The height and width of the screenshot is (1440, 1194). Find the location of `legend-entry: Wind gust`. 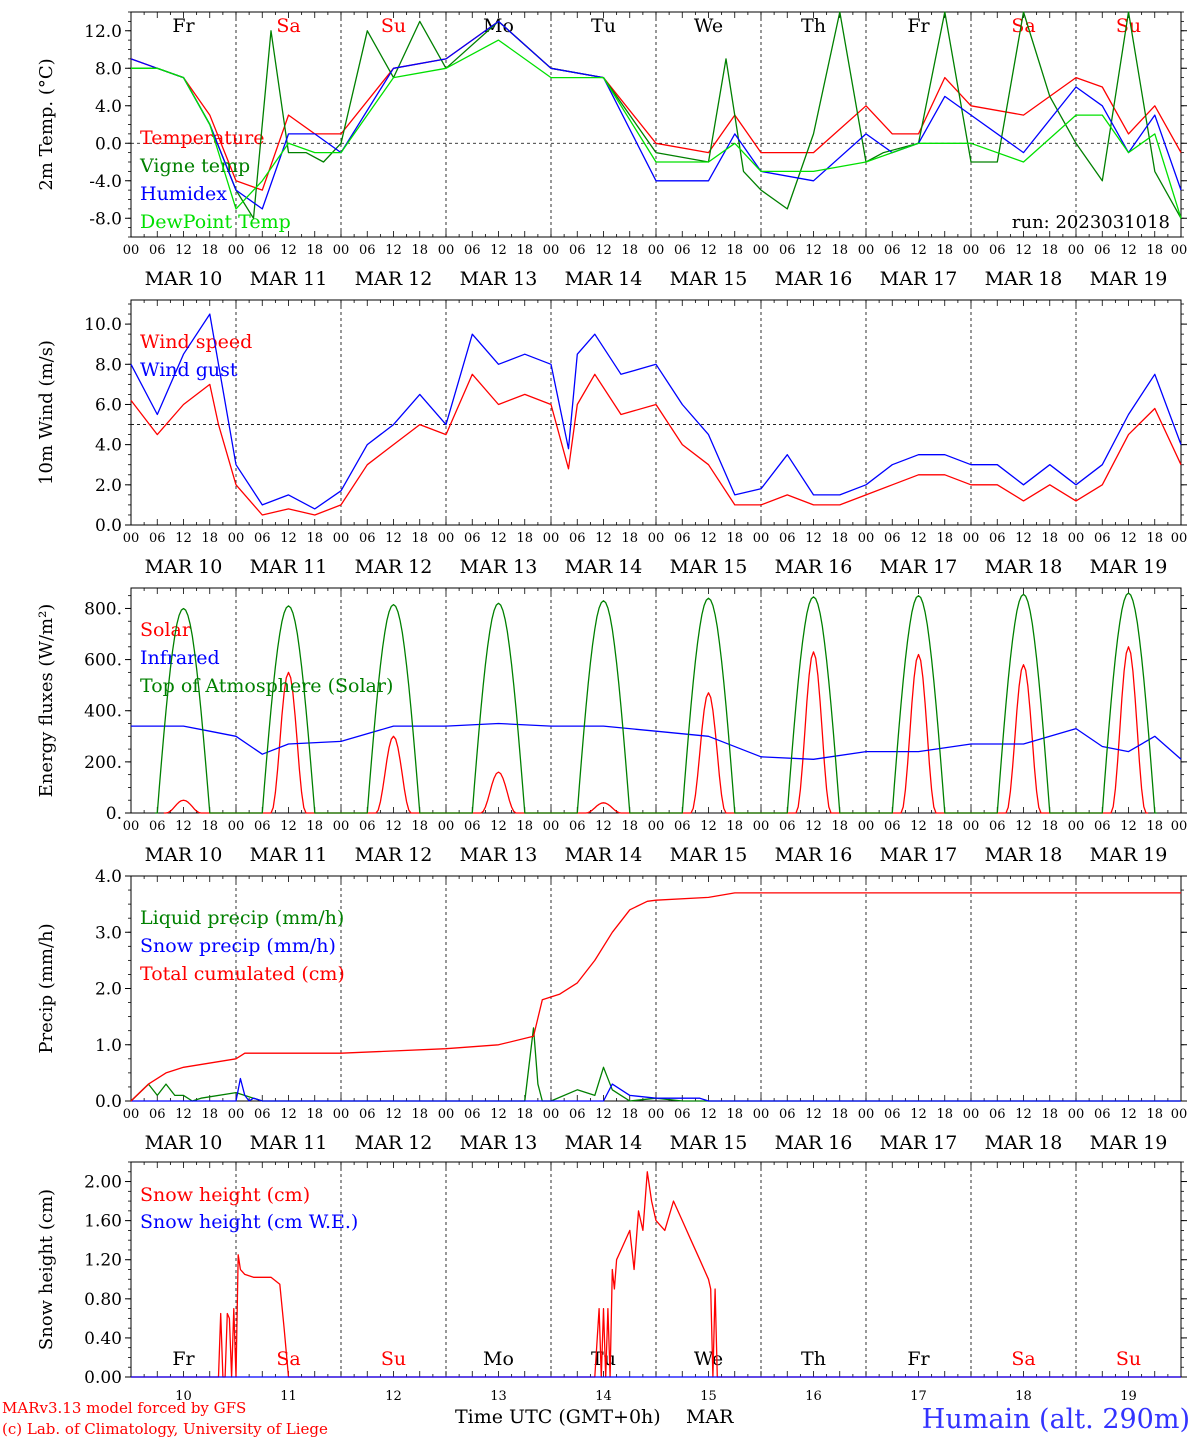

legend-entry: Wind gust is located at coordinates (189, 370).